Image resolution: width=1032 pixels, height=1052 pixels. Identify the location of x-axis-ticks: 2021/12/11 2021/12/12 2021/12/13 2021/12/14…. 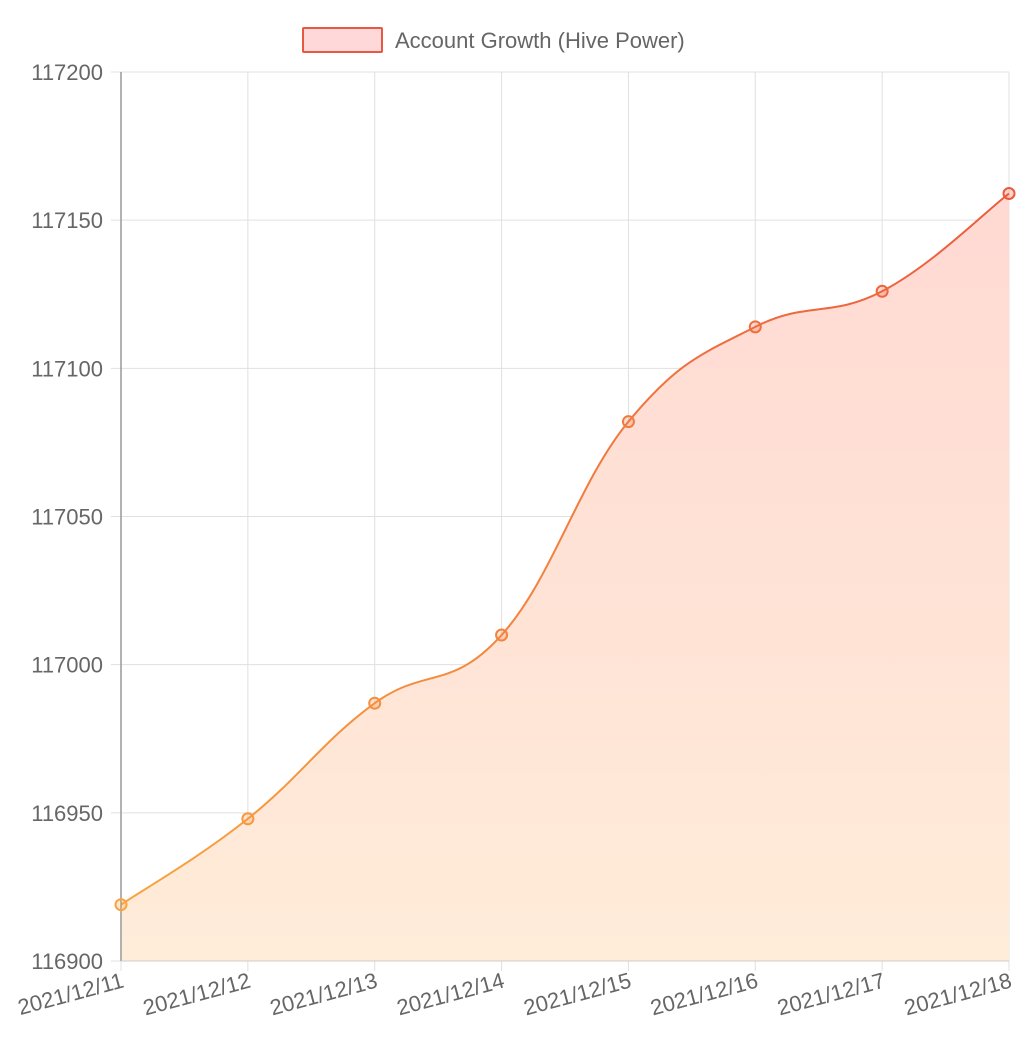
(514, 994).